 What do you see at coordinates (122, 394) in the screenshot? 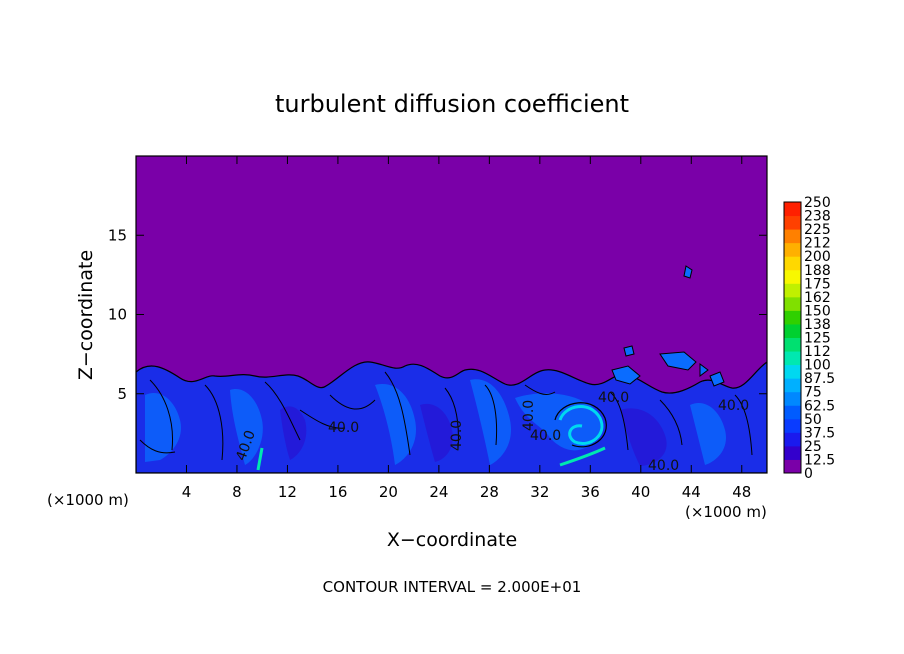
I see `y-tick-label: 5` at bounding box center [122, 394].